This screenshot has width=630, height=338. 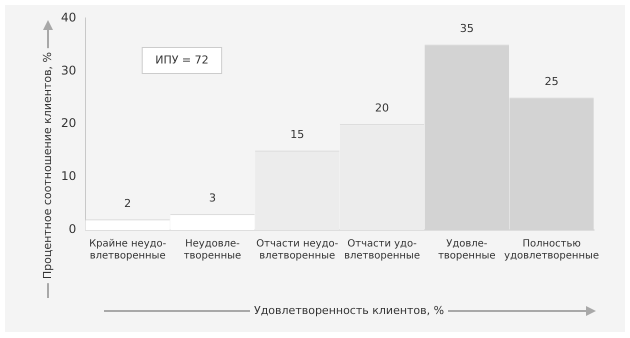 What do you see at coordinates (382, 250) in the screenshot?
I see `x-tick-label: Отчасти удо- влетворенные` at bounding box center [382, 250].